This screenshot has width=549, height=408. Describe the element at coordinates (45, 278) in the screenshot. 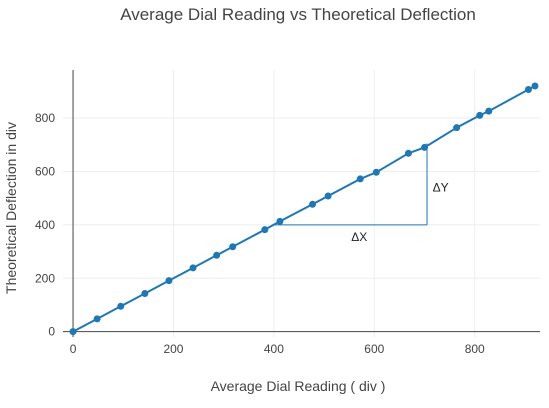

I see `y-tick-label-1: 200` at that location.